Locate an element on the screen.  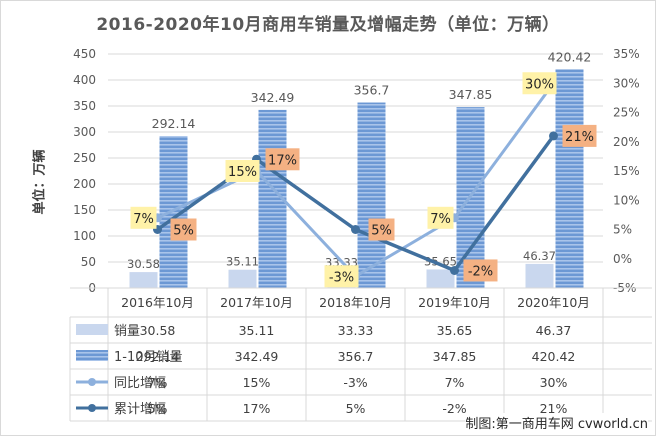
legend-label: 销量 is located at coordinates (127, 331).